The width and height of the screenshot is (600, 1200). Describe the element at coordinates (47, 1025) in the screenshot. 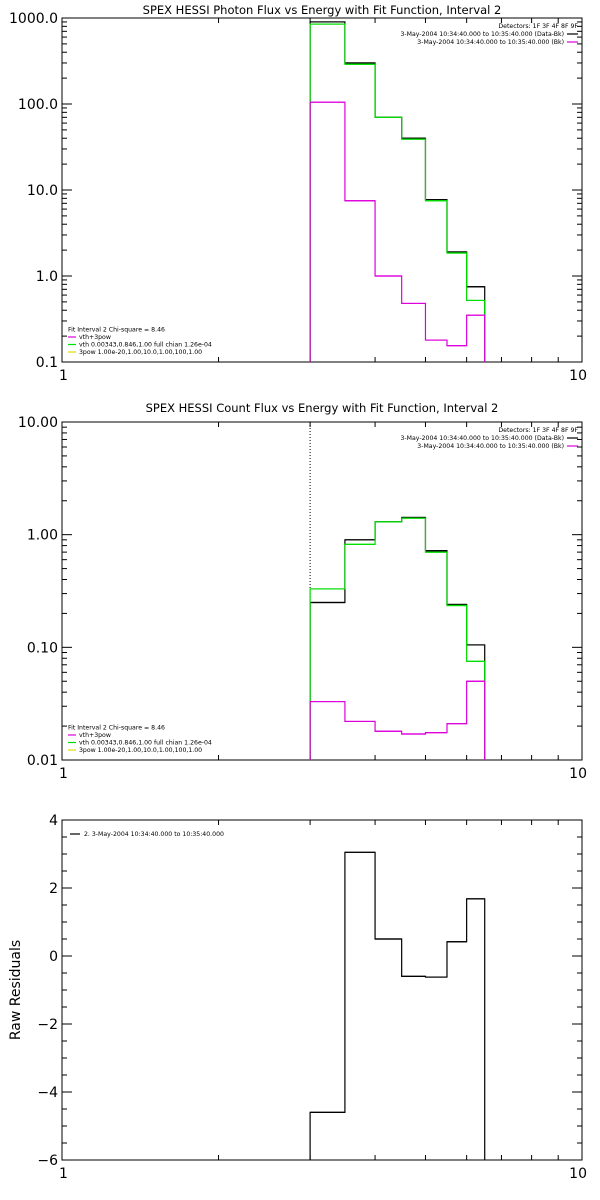

I see `y-tick-label: −2` at that location.